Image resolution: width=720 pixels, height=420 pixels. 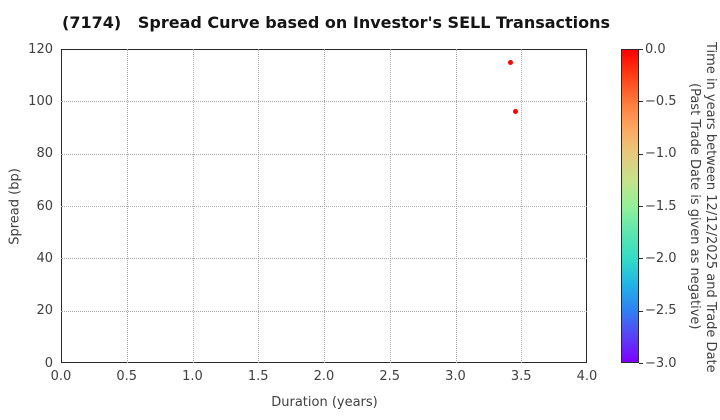 What do you see at coordinates (258, 376) in the screenshot?
I see `x-tick-label: 1.5` at bounding box center [258, 376].